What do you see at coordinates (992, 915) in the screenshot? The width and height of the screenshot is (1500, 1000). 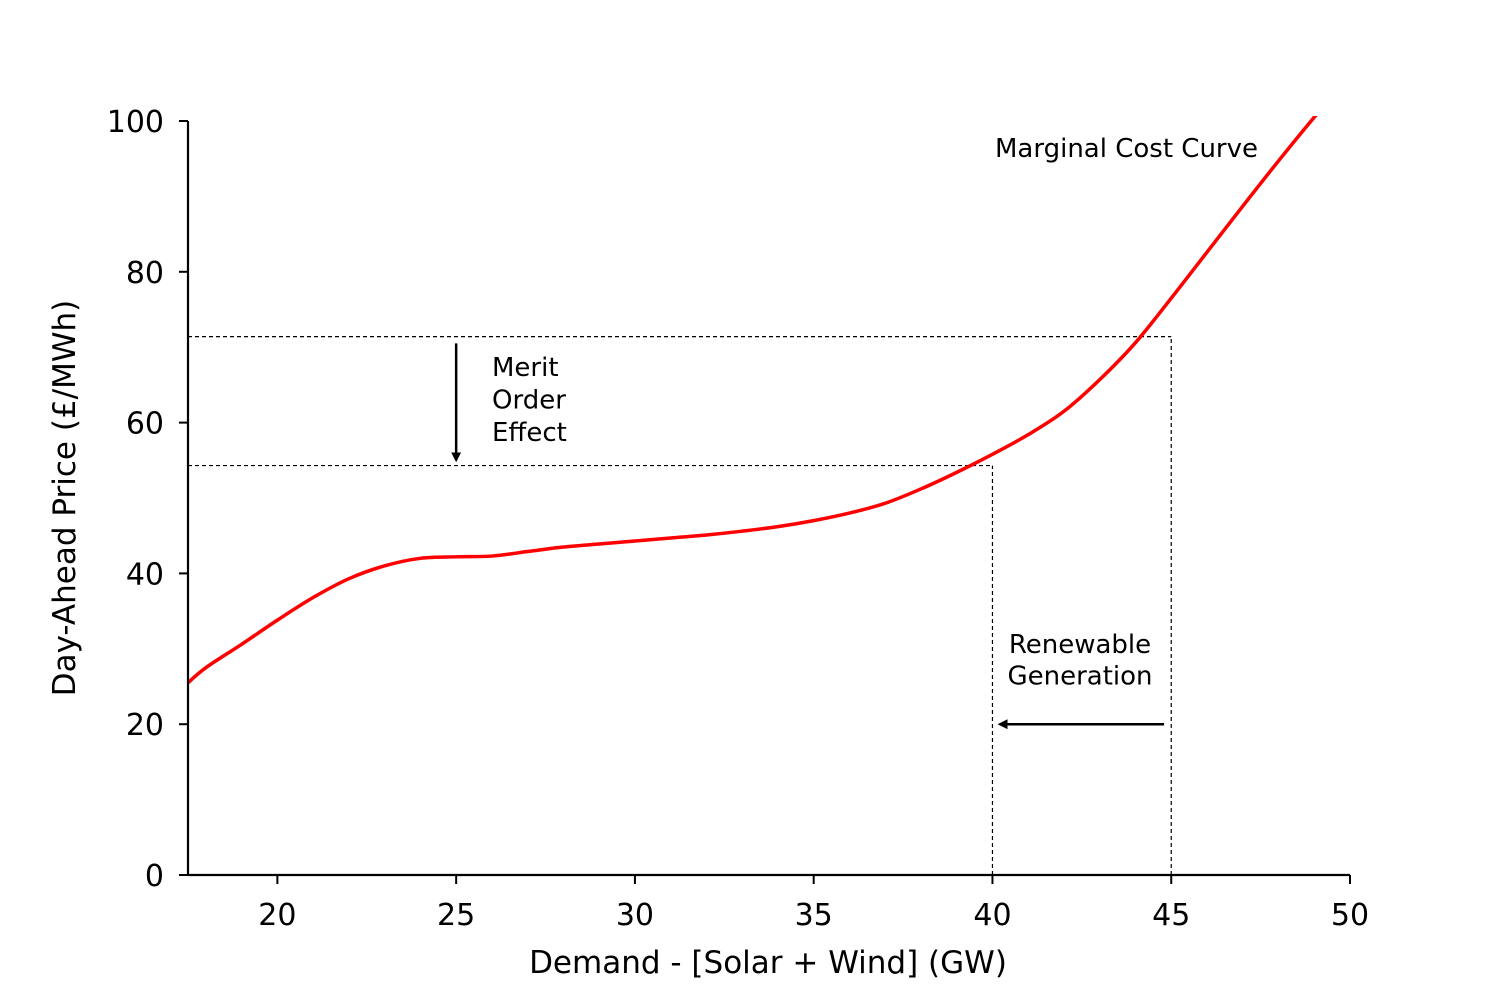 I see `x-tick-label: 40` at bounding box center [992, 915].